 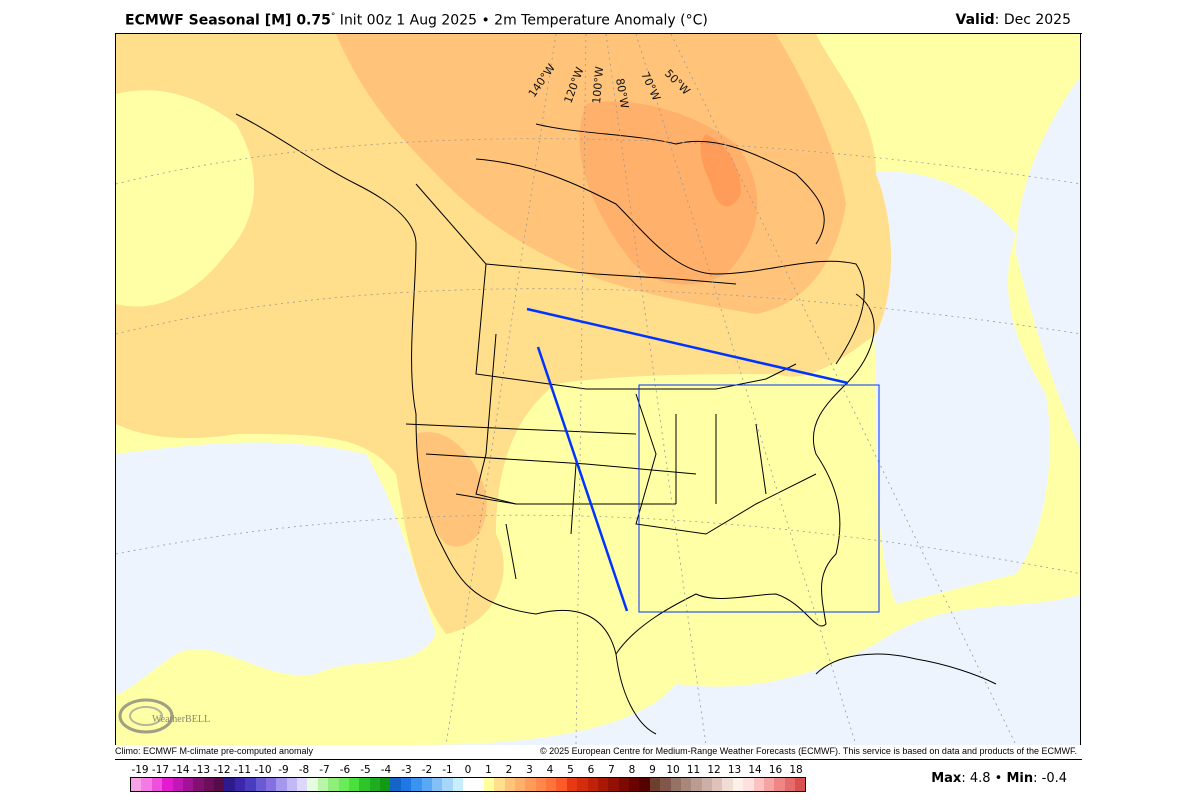 What do you see at coordinates (632, 770) in the screenshot?
I see `colorbar-label: 8` at bounding box center [632, 770].